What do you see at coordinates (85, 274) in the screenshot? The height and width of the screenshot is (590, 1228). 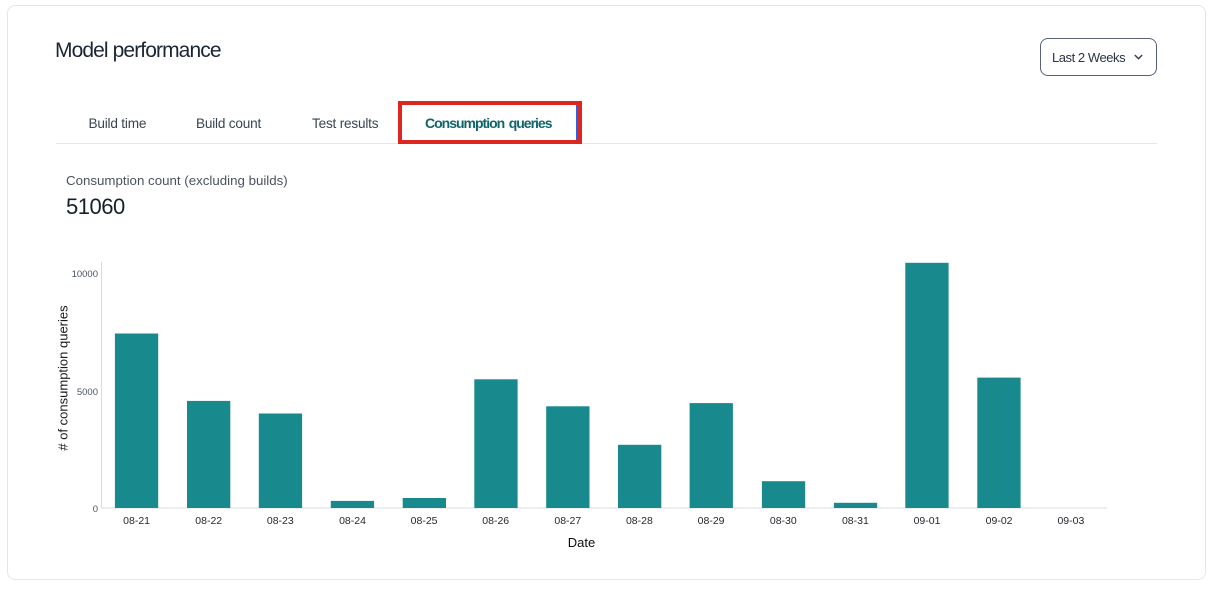 I see `svg-text: 10000` at bounding box center [85, 274].